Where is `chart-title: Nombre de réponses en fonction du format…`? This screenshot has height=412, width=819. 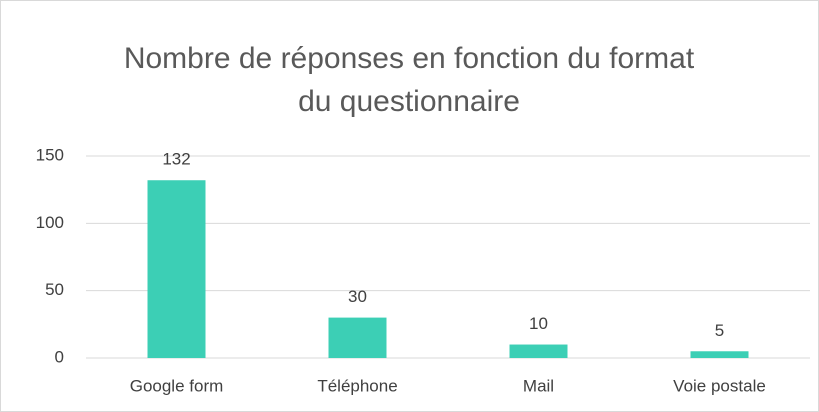
chart-title: Nombre de réponses en fonction du format… is located at coordinates (409, 80).